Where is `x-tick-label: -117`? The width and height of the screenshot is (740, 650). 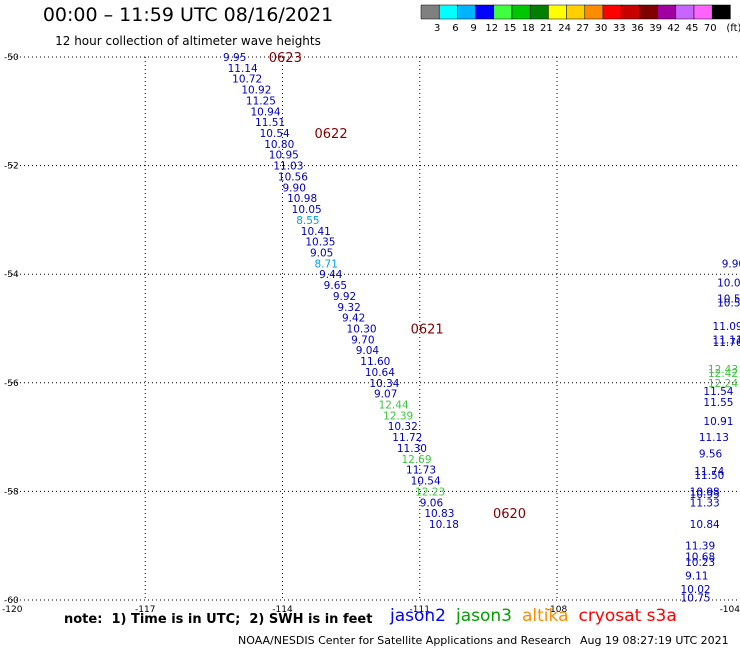 x-tick-label: -117 is located at coordinates (145, 610).